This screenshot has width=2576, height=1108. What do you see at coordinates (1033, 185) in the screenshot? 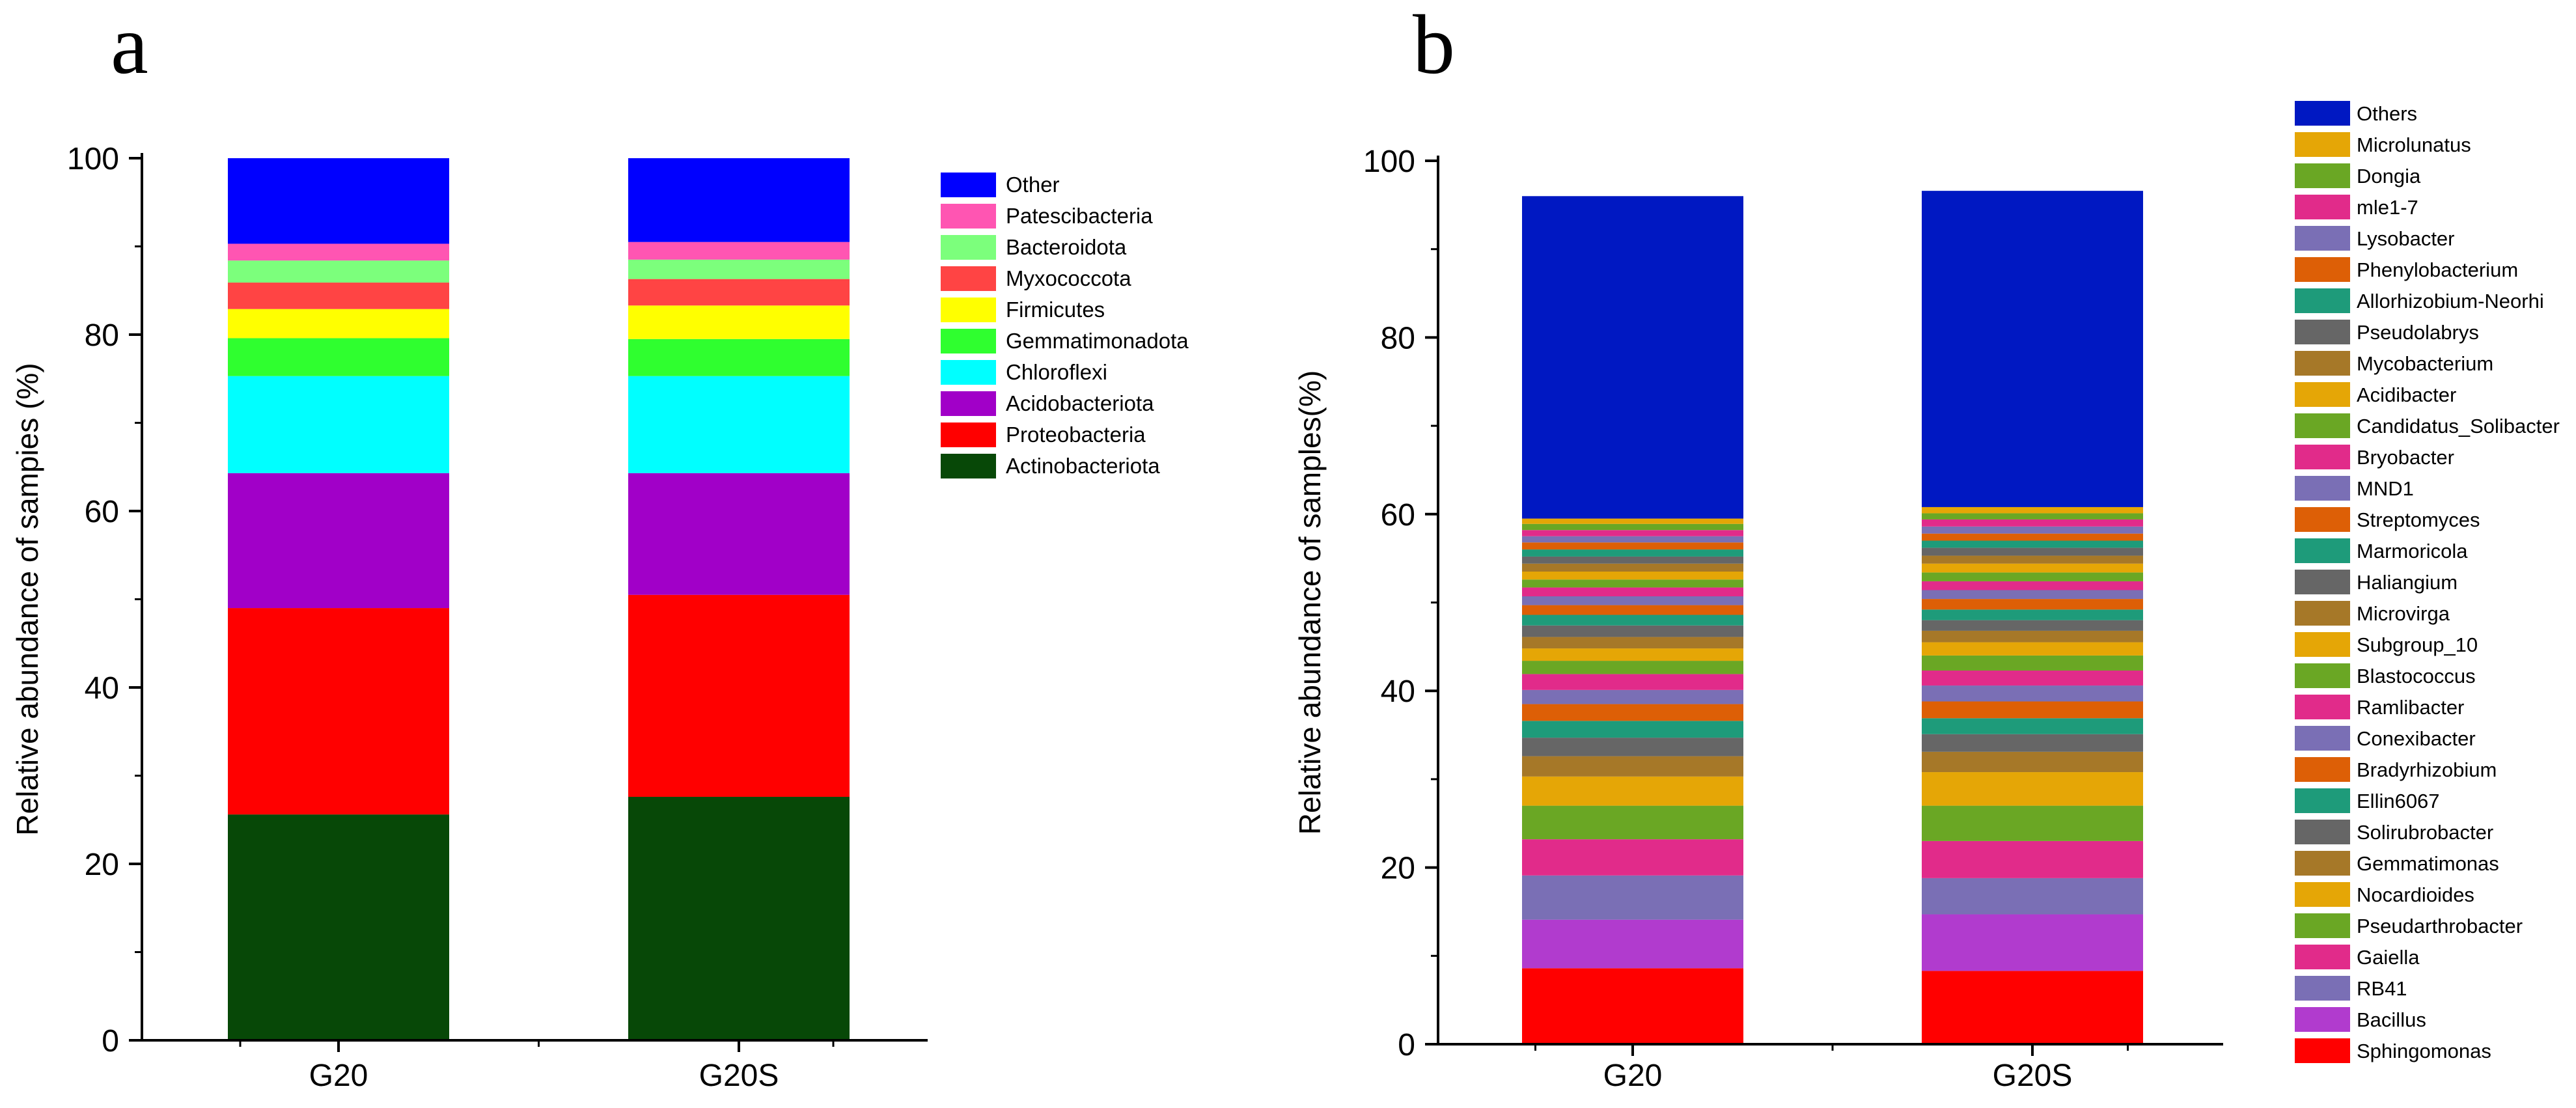
I see `legend-label: Other` at bounding box center [1033, 185].